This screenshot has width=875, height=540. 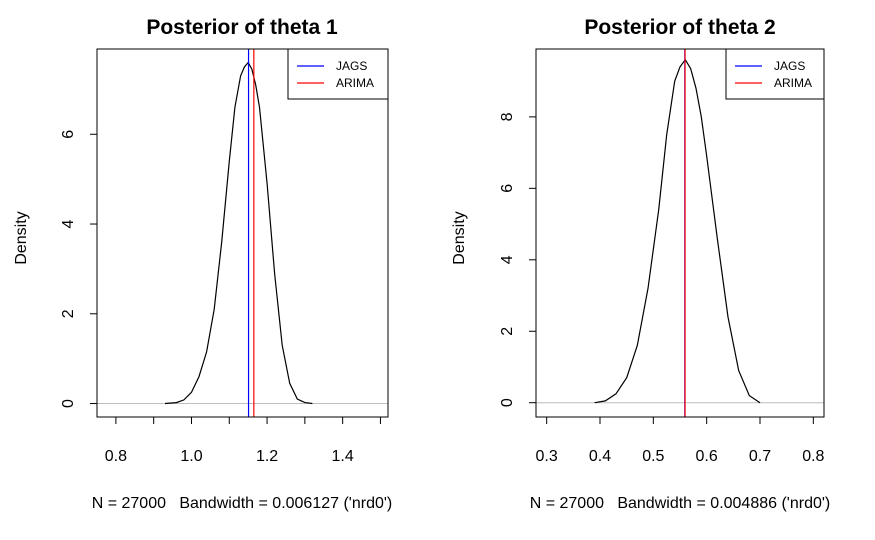 What do you see at coordinates (68, 313) in the screenshot?
I see `y-tick-label-1: 2` at bounding box center [68, 313].